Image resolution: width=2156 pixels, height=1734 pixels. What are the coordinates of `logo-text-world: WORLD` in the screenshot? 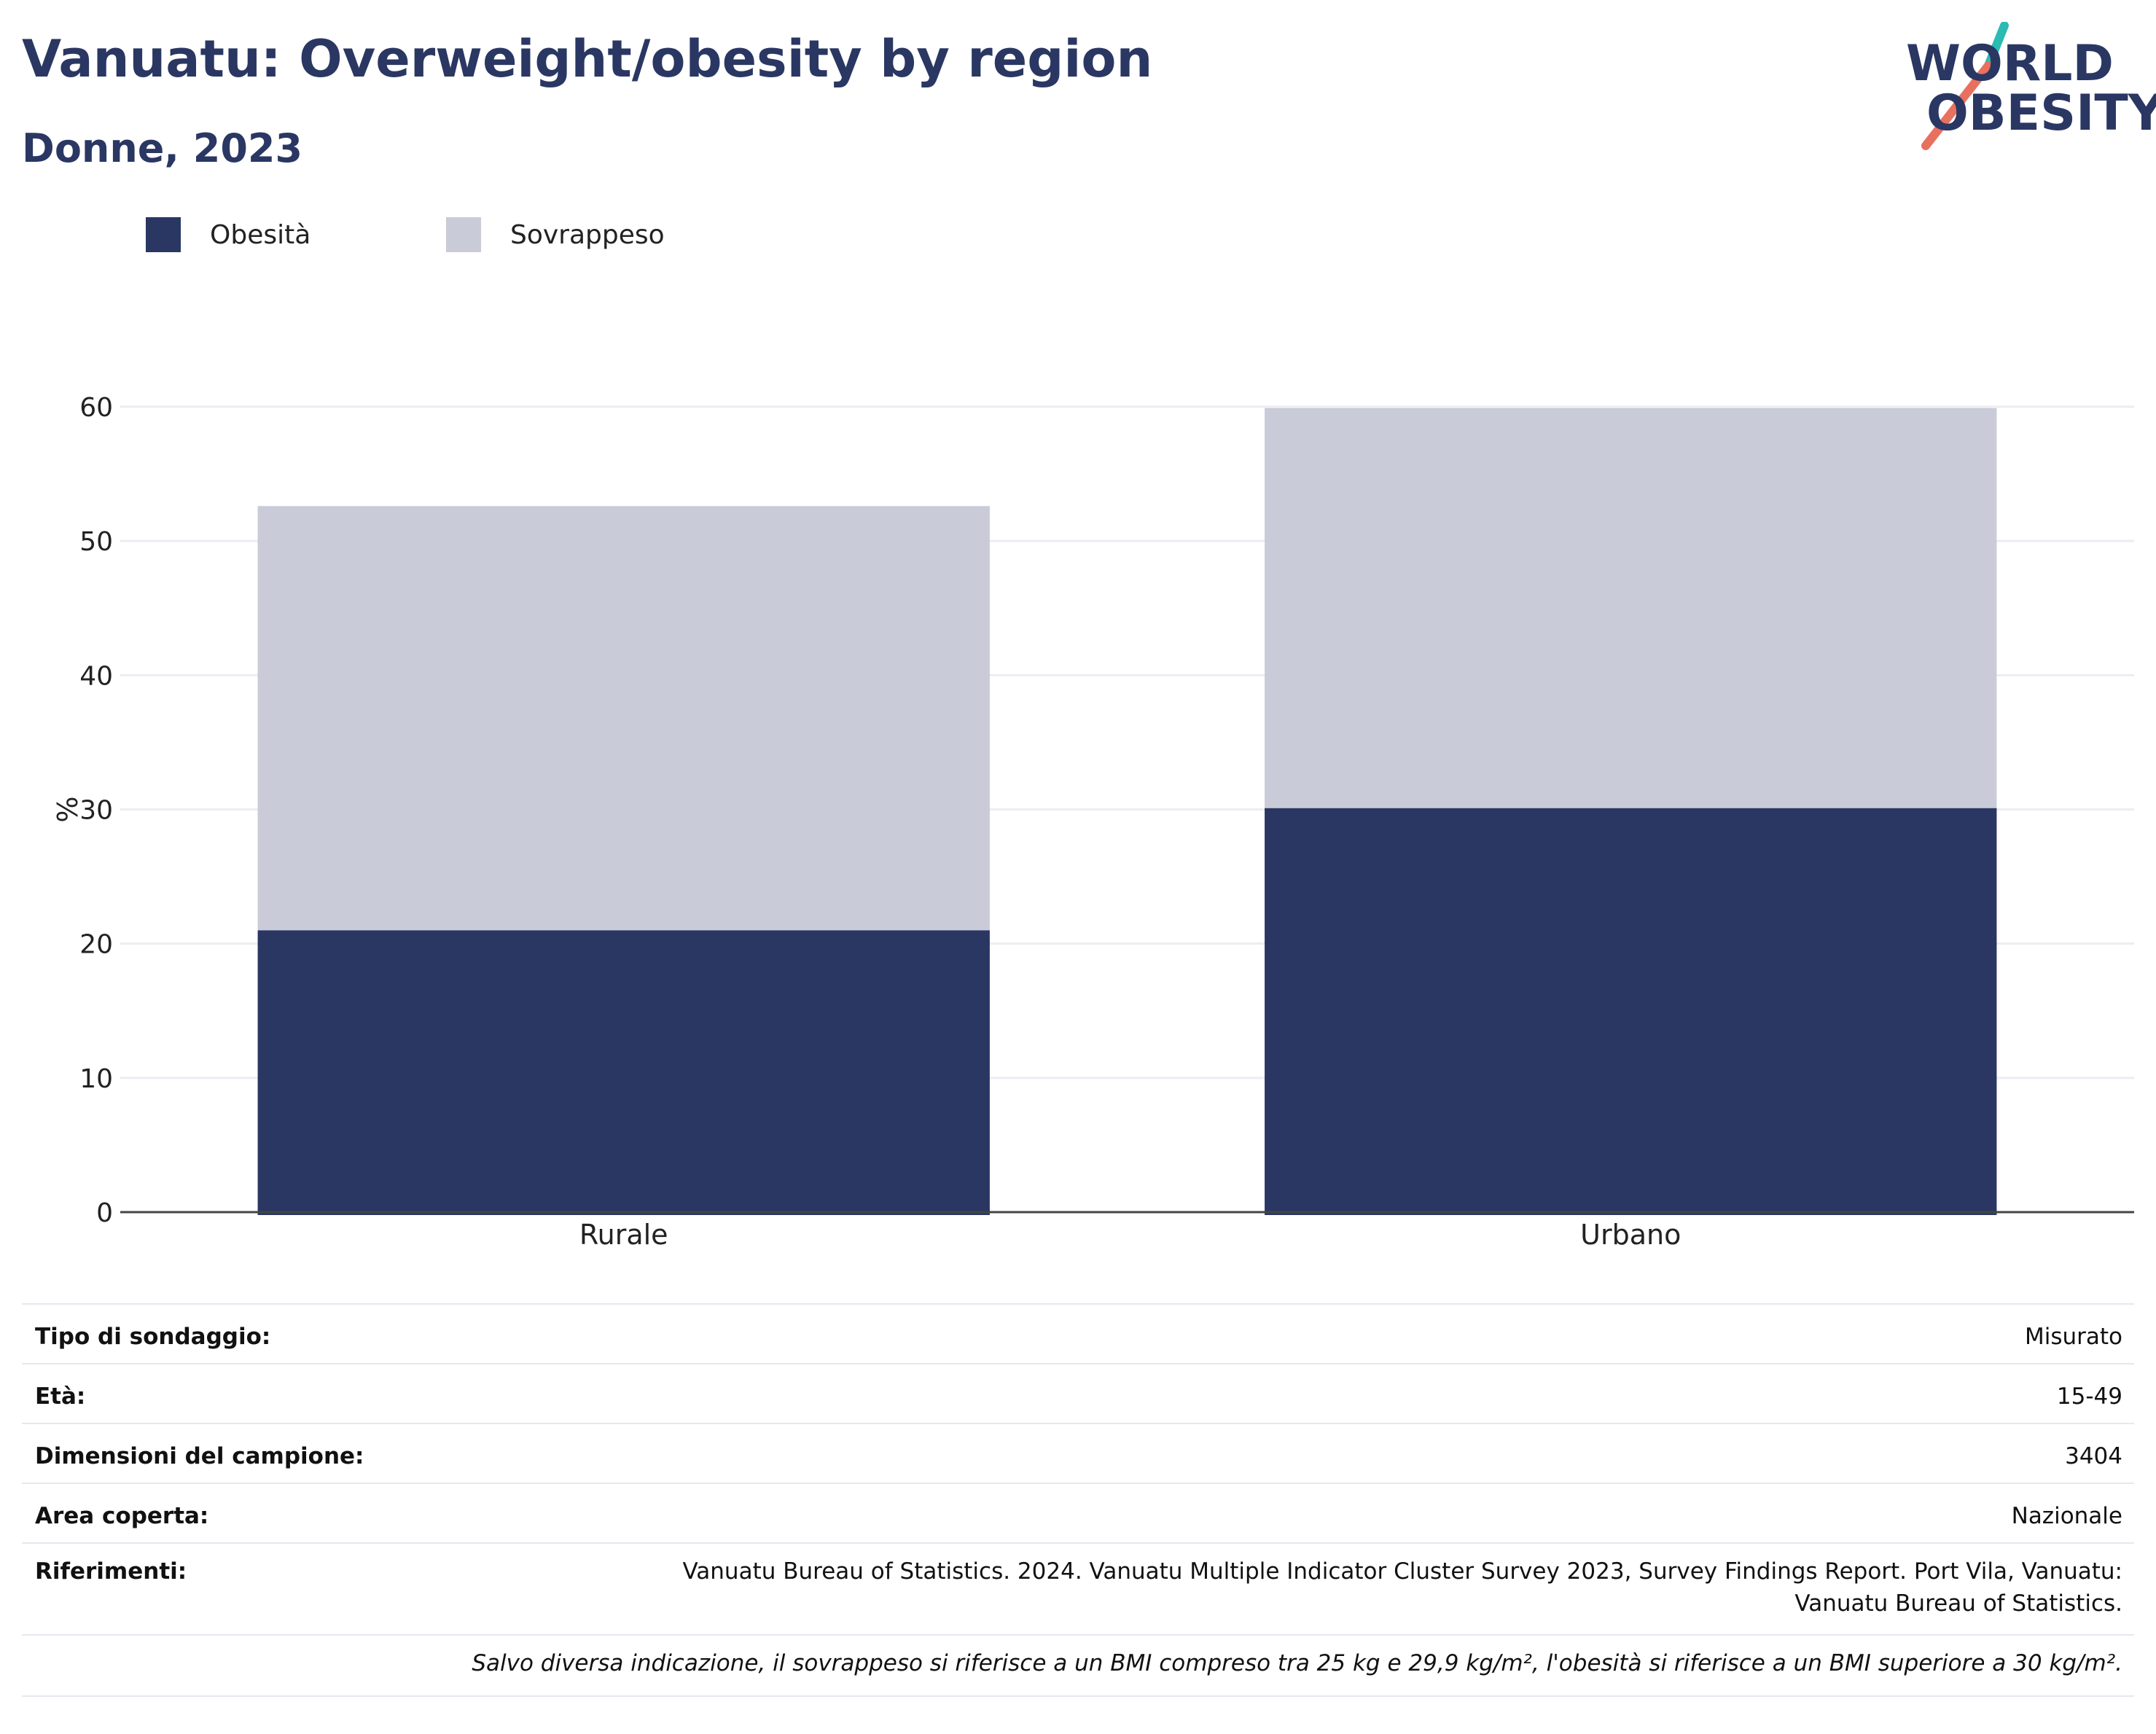 It's located at (2010, 64).